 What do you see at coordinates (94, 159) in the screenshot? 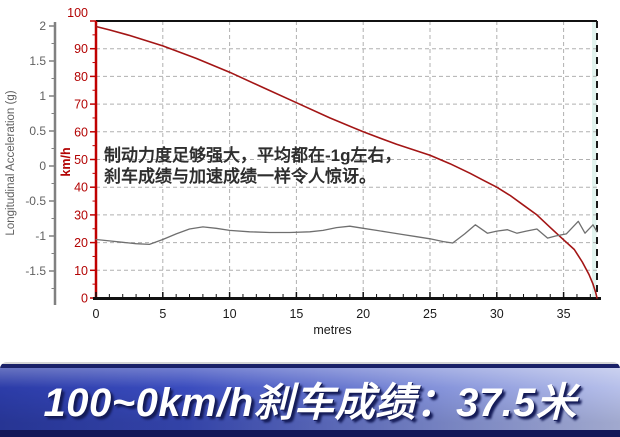
I see `speed-axis` at bounding box center [94, 159].